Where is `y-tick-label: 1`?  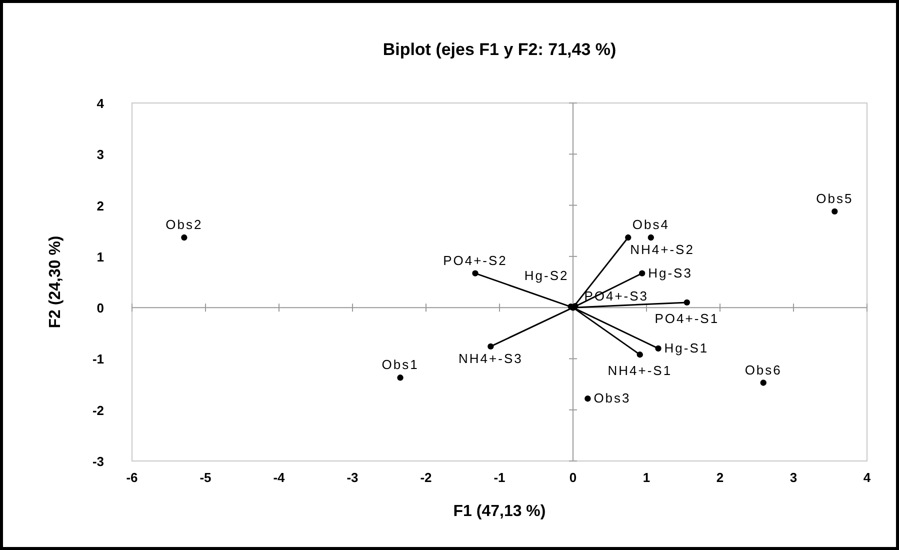
y-tick-label: 1 is located at coordinates (100, 256).